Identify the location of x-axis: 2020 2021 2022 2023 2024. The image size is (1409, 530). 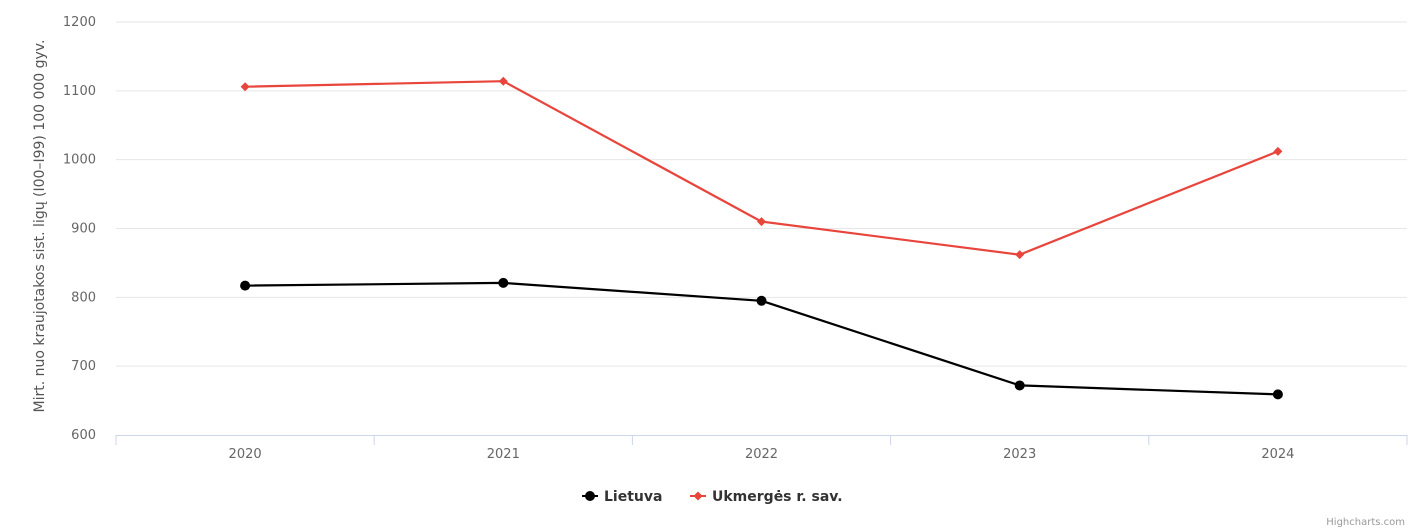
(761, 448).